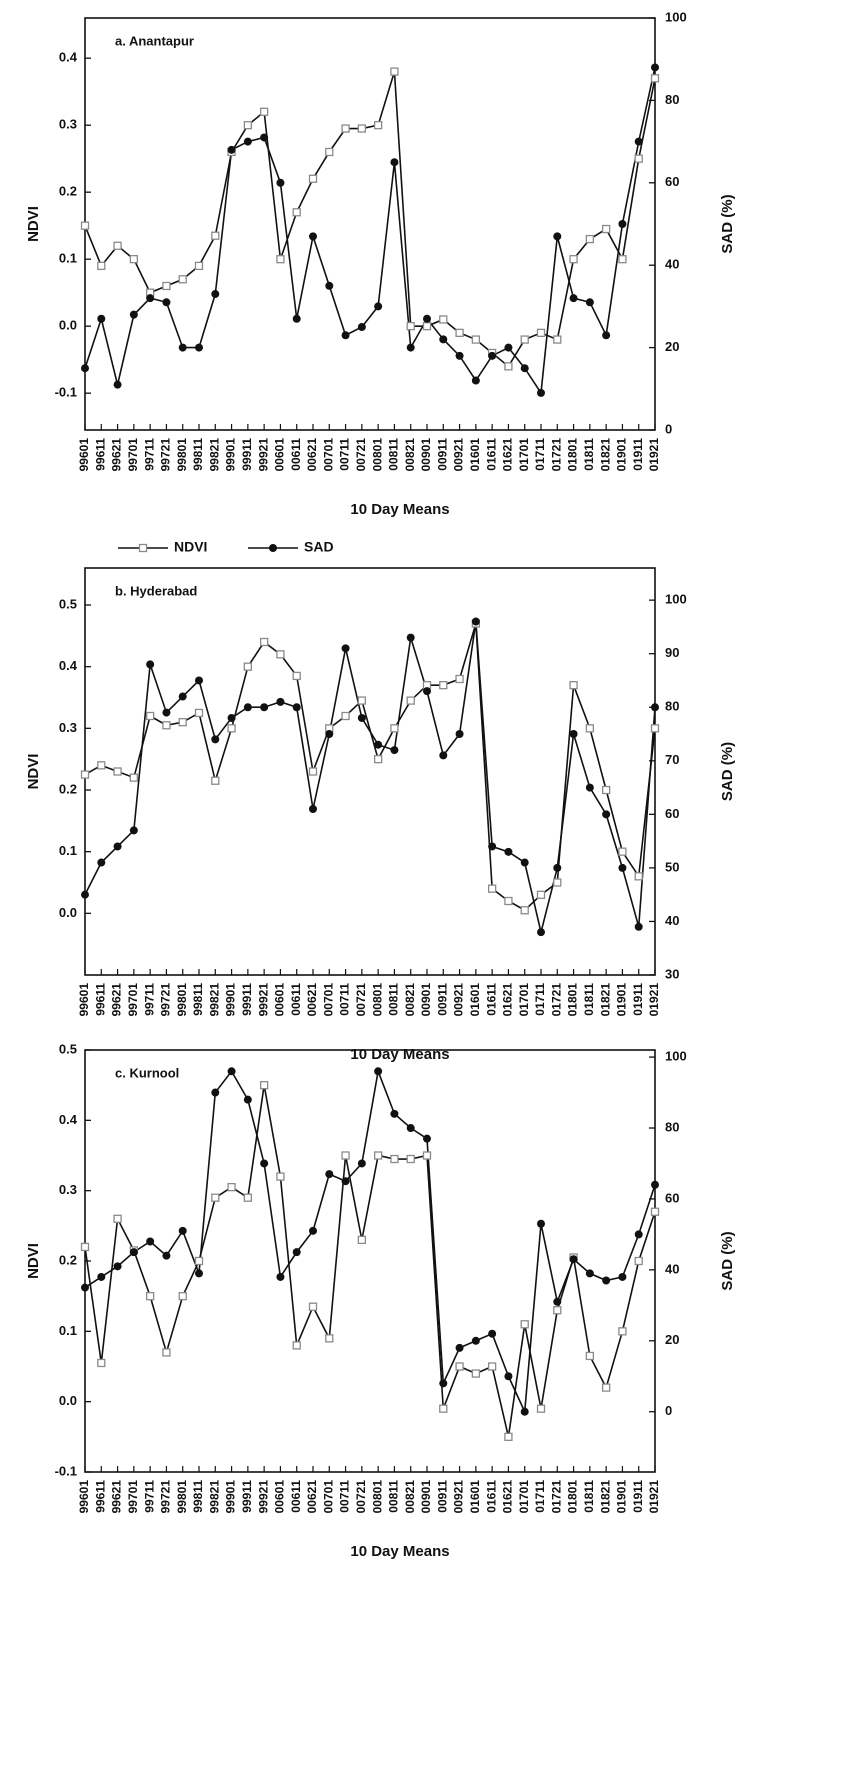  What do you see at coordinates (68, 124) in the screenshot?
I see `y-tick-label: 0.3` at bounding box center [68, 124].